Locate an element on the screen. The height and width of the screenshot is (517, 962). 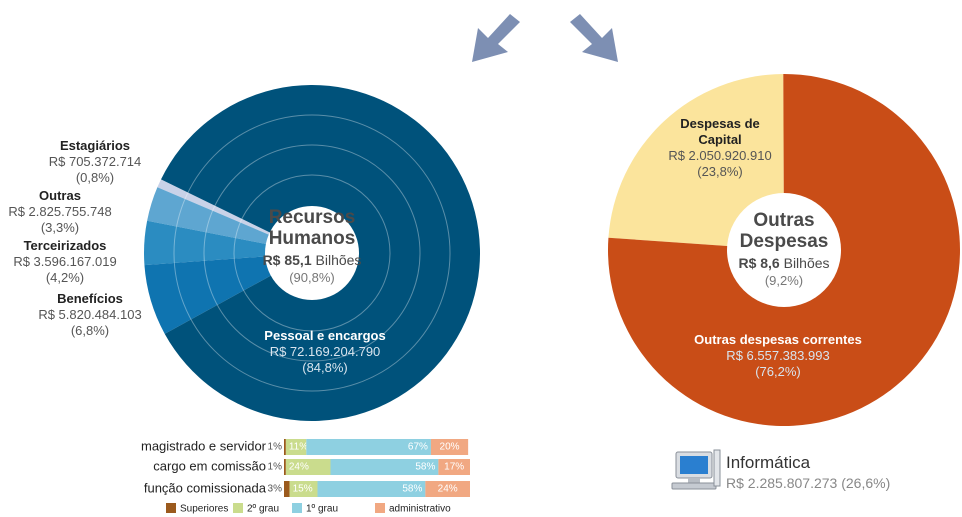
slice-value: R$ 2.825.755.748 is located at coordinates (60, 211).